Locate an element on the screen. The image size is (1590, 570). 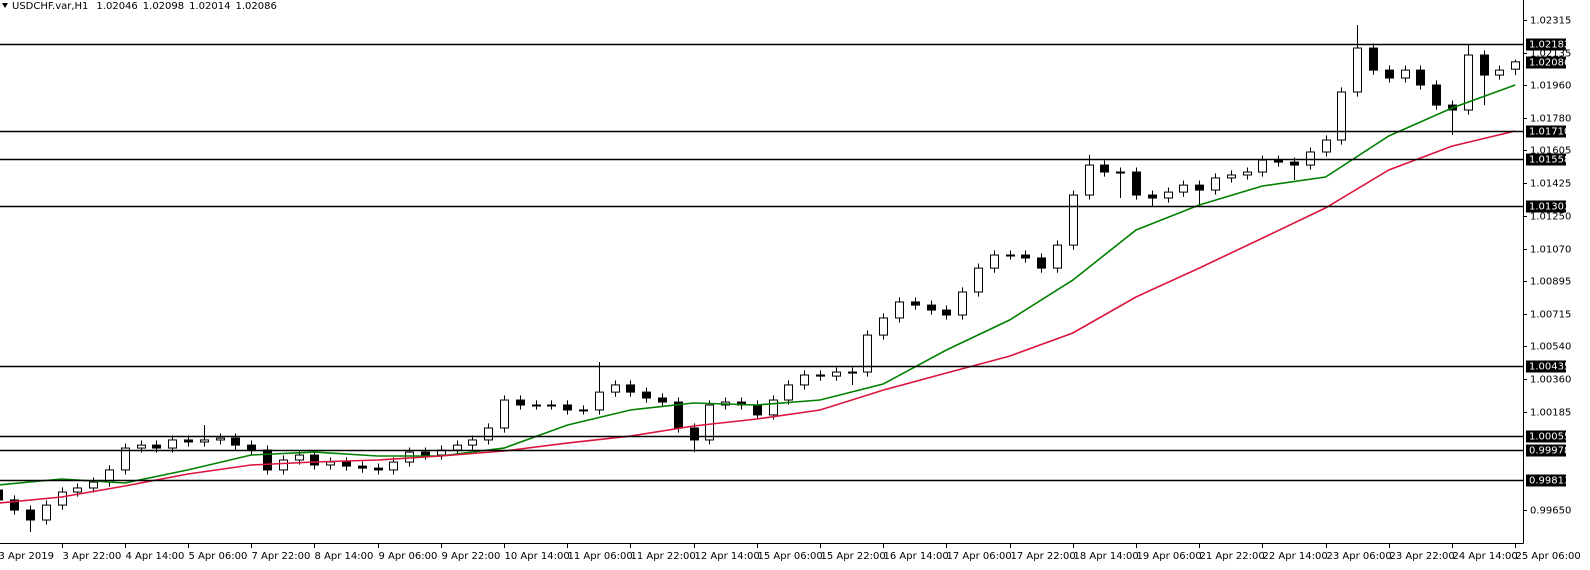
x-tick-label: 17 Apr 06:00 is located at coordinates (979, 556).